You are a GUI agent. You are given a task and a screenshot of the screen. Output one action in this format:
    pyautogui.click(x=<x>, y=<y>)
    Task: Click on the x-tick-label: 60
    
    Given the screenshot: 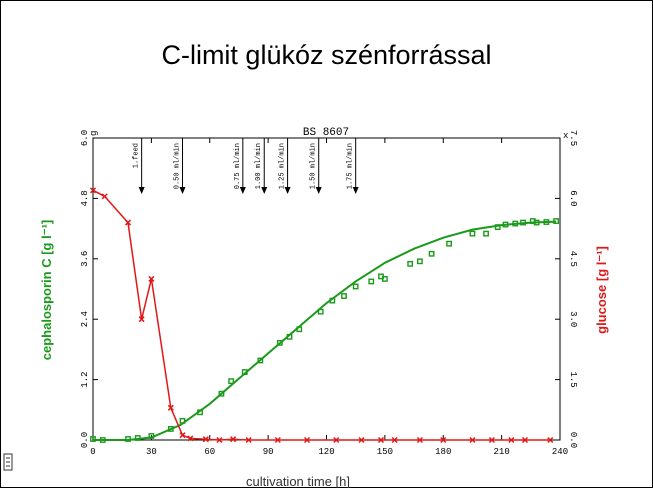 What is the action you would take?
    pyautogui.click(x=209, y=452)
    